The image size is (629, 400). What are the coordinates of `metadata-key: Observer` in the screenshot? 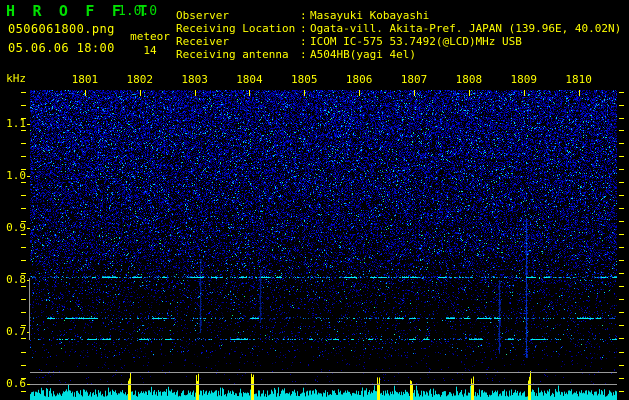 It's located at (202, 15).